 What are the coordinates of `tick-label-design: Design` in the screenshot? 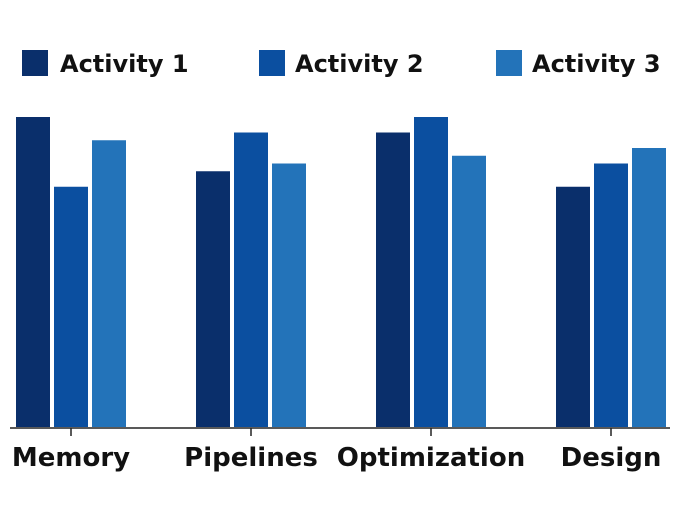 It's located at (611, 458).